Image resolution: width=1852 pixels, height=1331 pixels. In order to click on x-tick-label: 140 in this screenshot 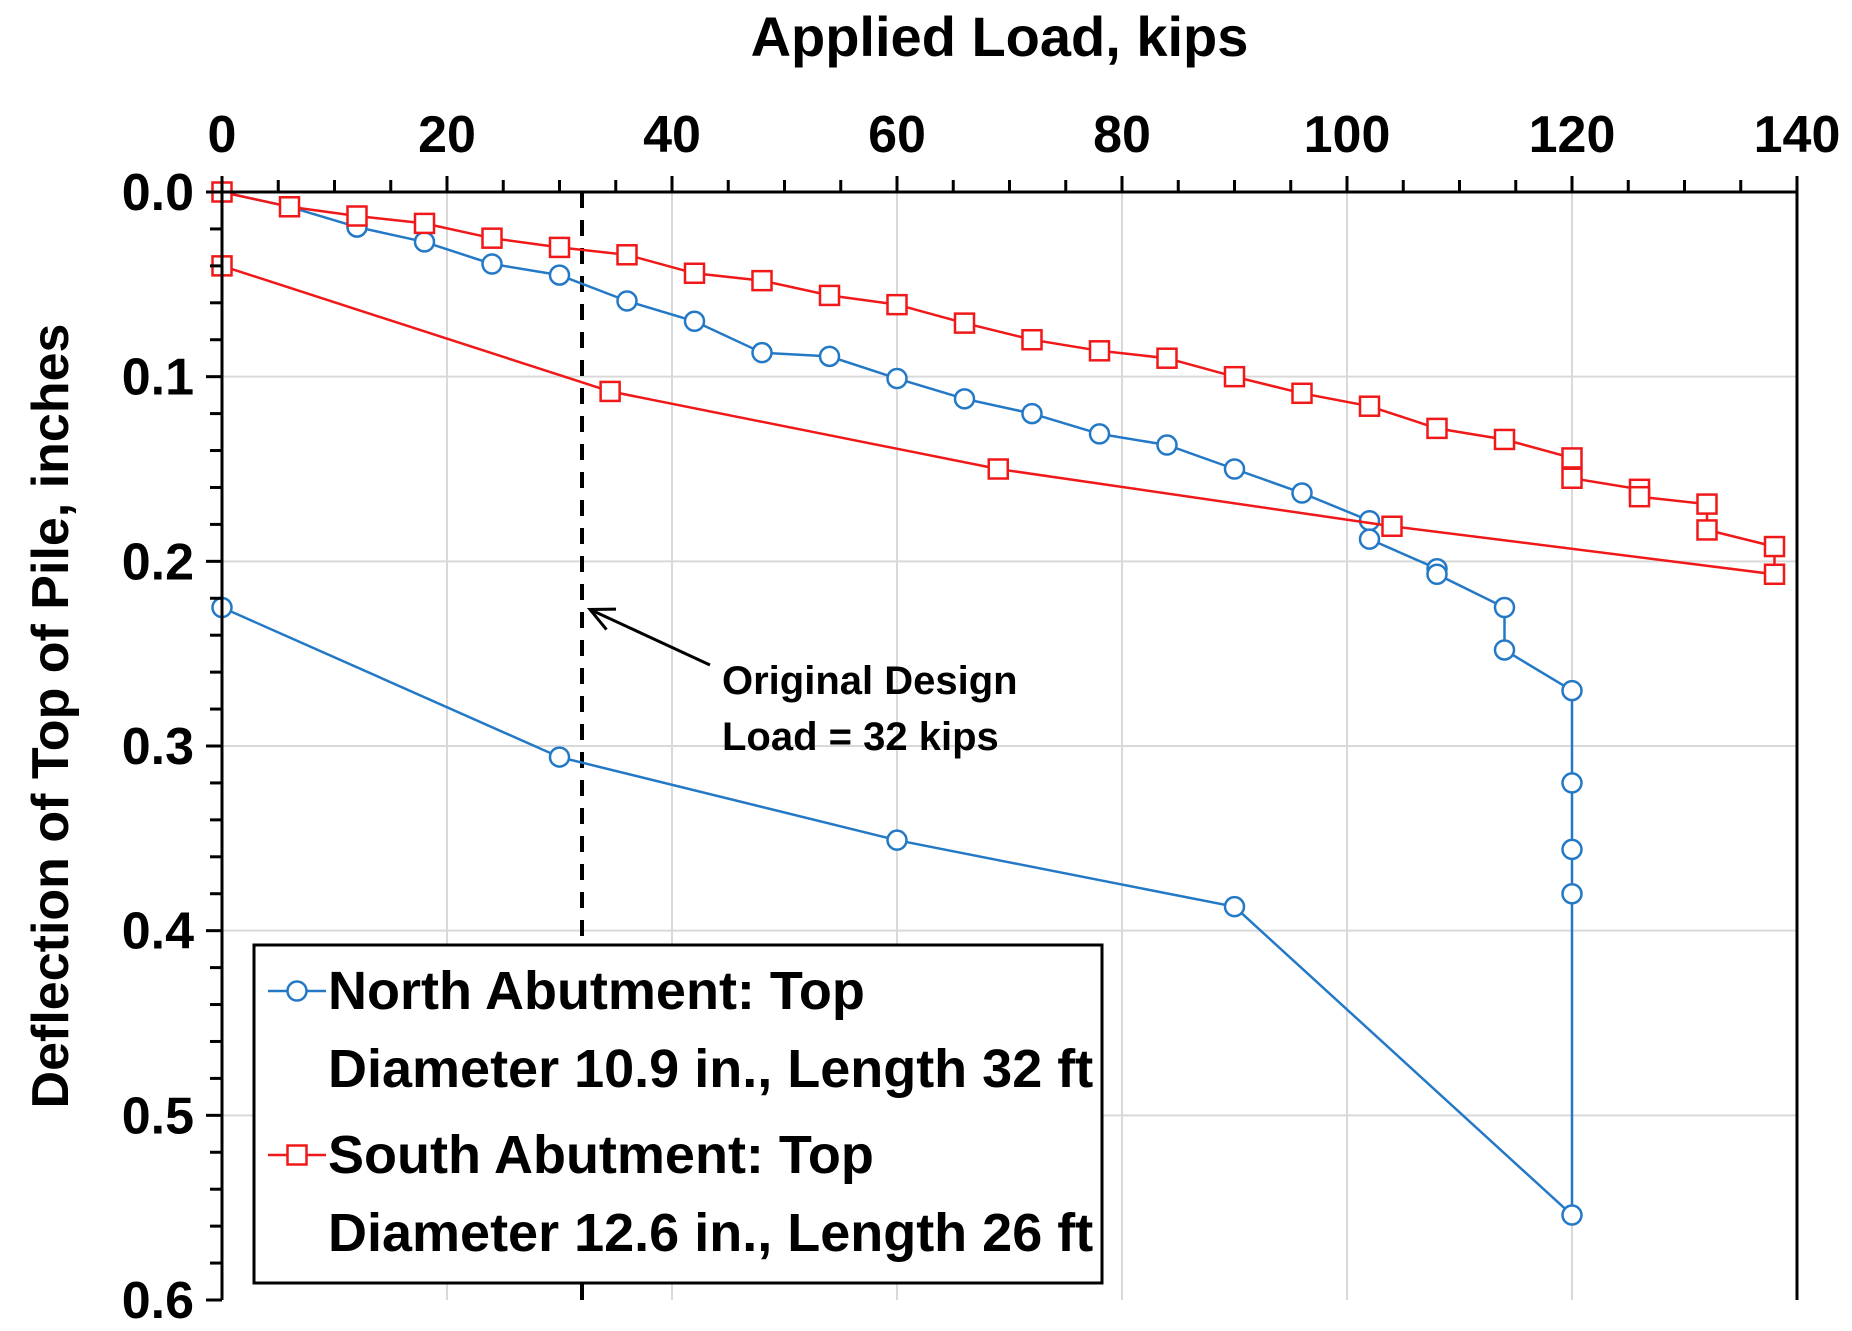, I will do `click(1797, 135)`.